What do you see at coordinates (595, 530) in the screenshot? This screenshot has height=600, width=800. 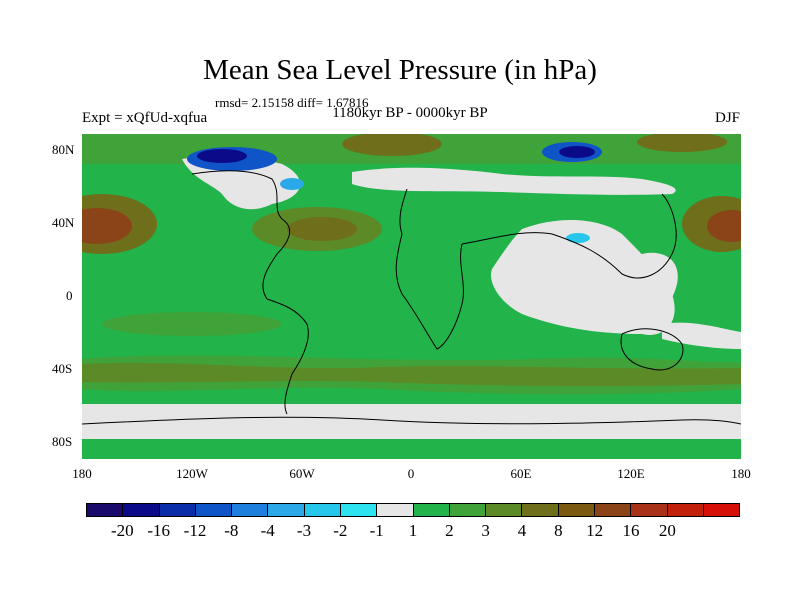 I see `colorbar-label: 12` at bounding box center [595, 530].